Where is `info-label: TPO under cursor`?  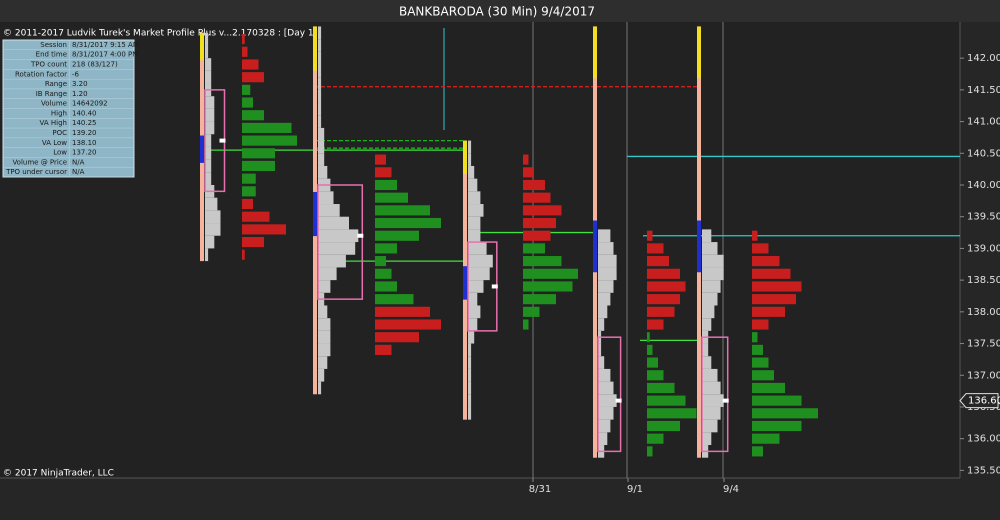
info-label: TPO under cursor is located at coordinates (36, 172).